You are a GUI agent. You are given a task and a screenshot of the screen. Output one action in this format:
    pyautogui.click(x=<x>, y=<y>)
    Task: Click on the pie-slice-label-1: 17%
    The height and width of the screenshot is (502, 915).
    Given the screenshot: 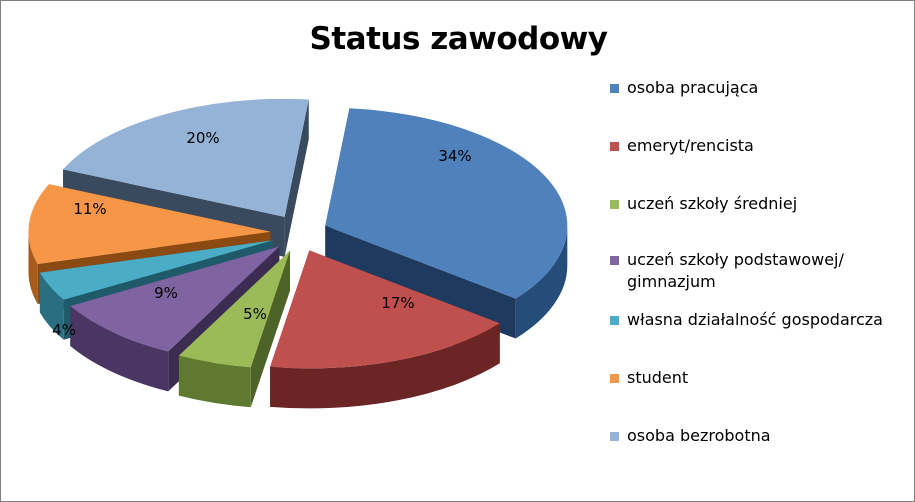 What is the action you would take?
    pyautogui.click(x=397, y=303)
    